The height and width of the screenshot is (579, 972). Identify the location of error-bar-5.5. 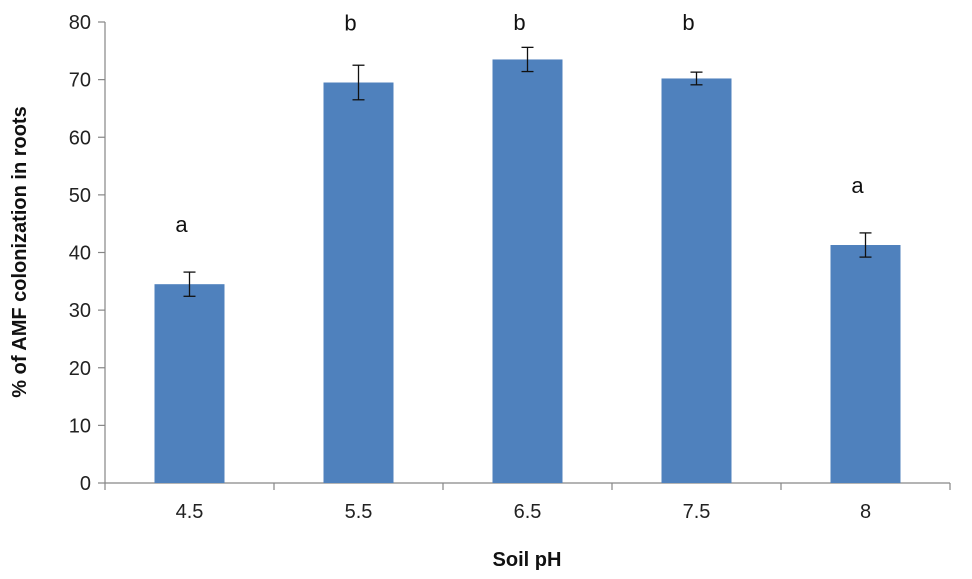
(358, 82).